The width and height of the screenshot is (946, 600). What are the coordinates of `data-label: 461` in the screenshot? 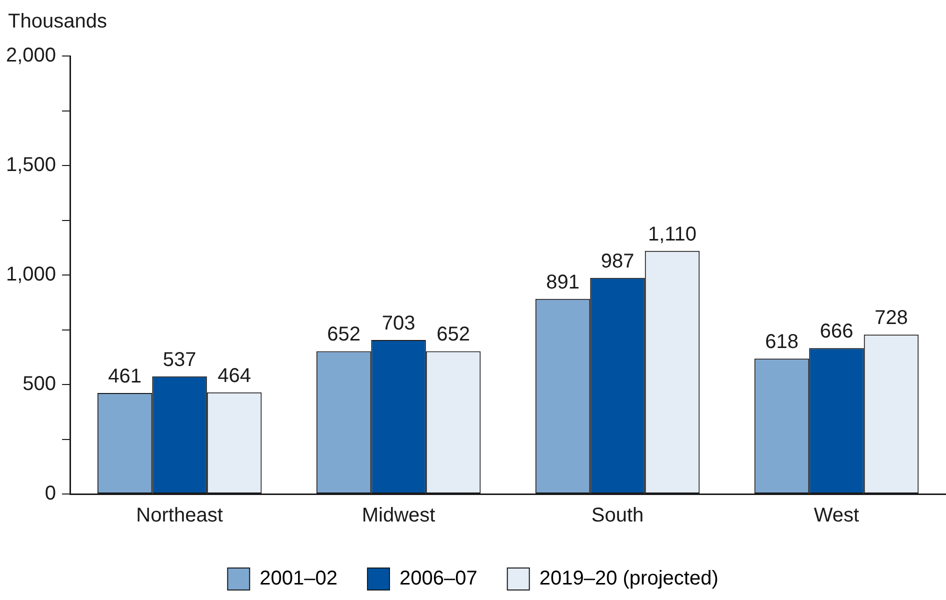 It's located at (125, 377).